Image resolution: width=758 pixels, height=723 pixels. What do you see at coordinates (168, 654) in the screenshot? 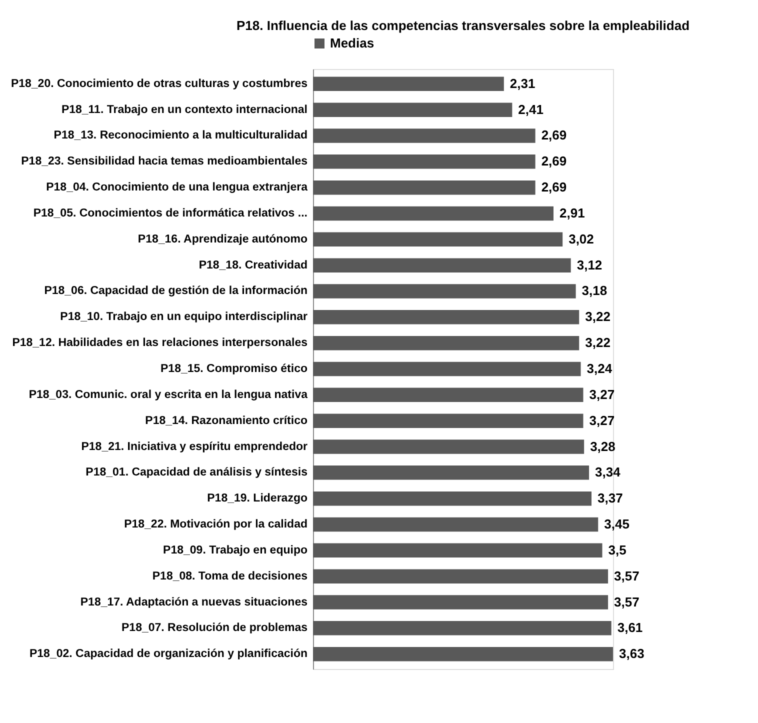
I see `y-tick-label: P18_02. Capacidad de organización y planificación` at bounding box center [168, 654].